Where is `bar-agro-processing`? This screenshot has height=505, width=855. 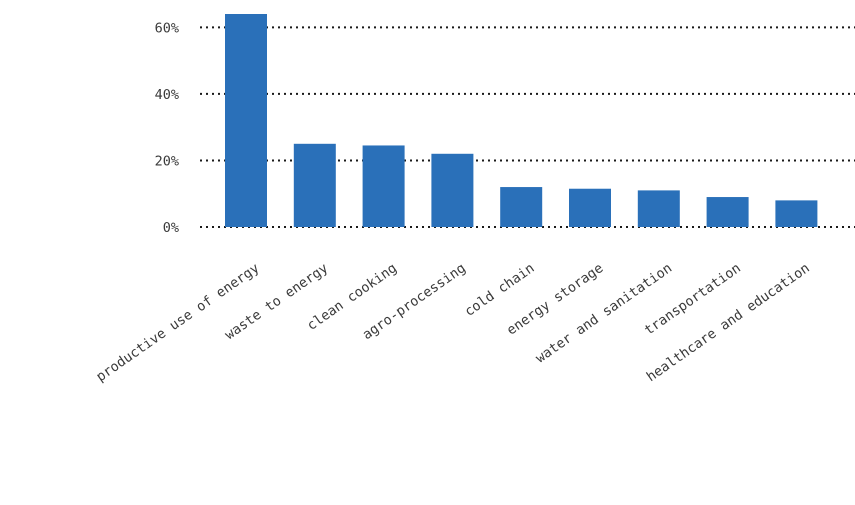
bar-agro-processing is located at coordinates (452, 190).